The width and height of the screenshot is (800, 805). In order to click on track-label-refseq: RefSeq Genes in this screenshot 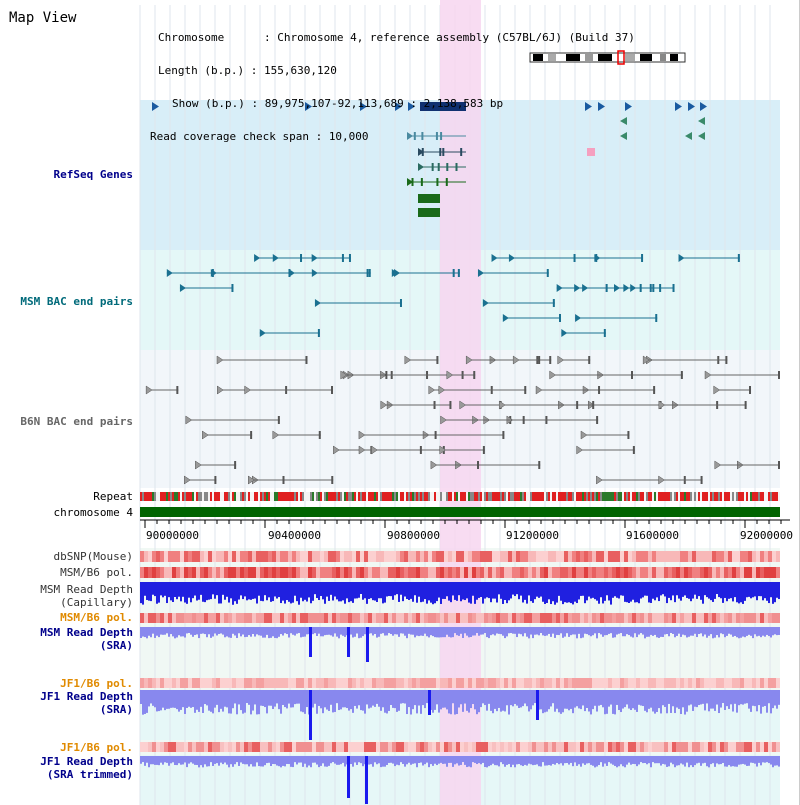, I will do `click(93, 174)`.